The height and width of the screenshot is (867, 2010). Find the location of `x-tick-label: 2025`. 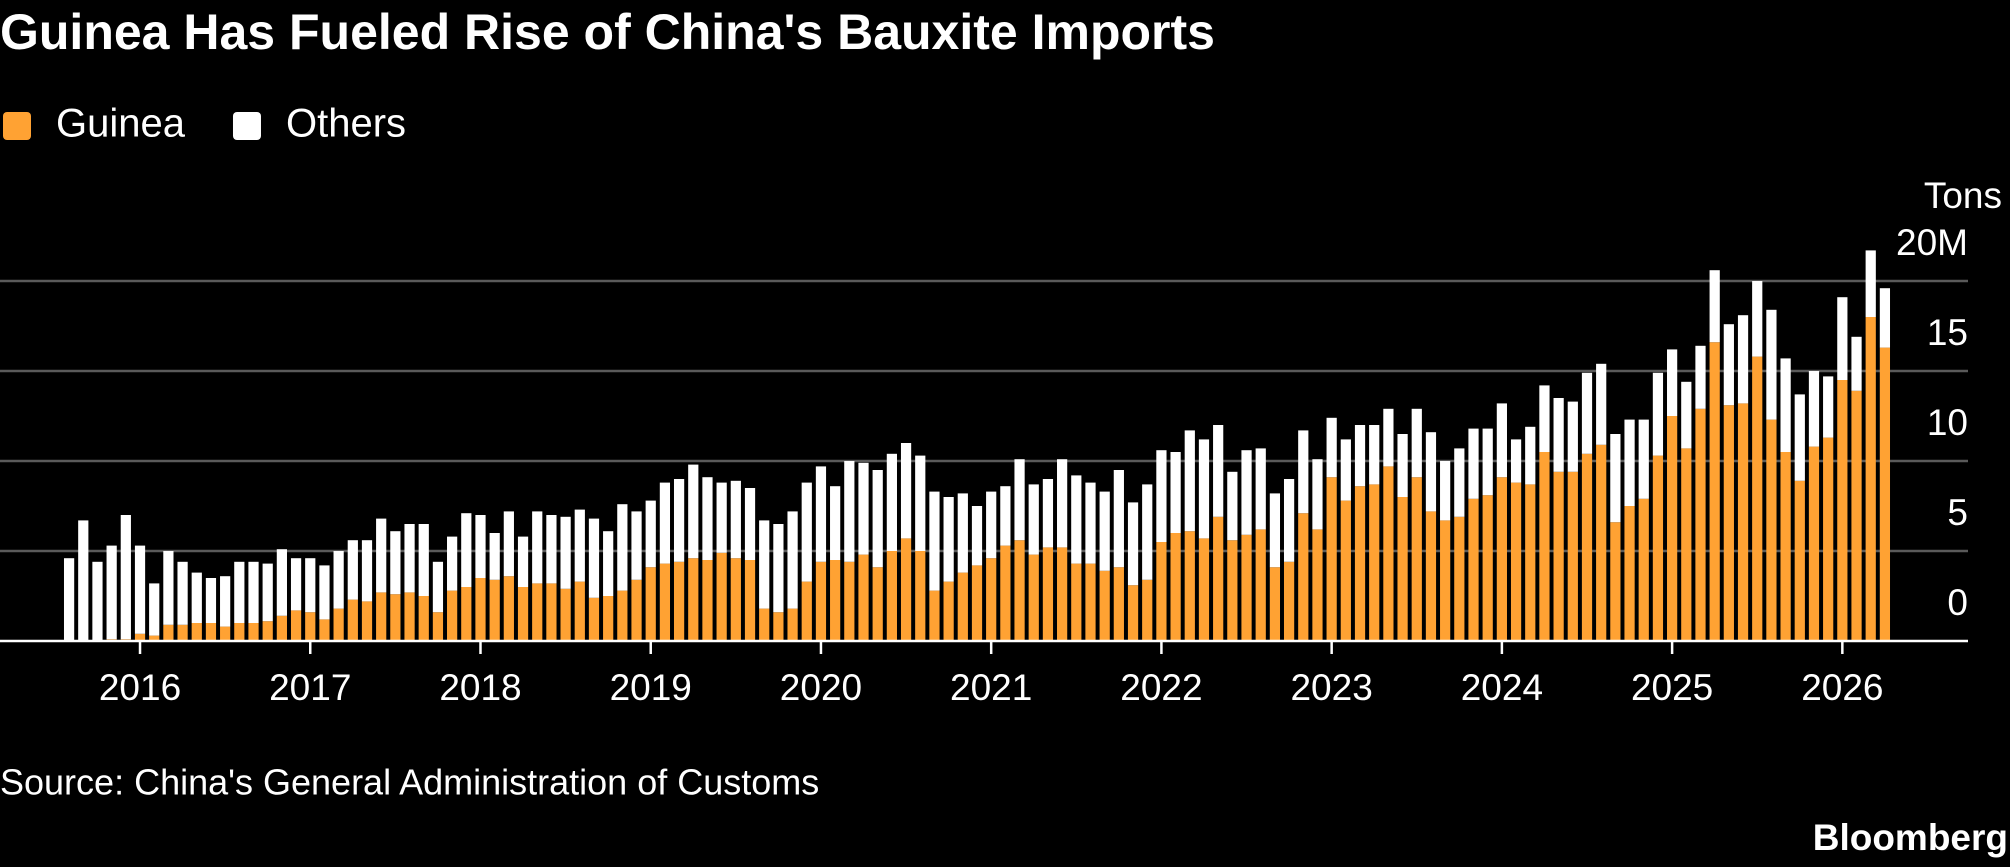

x-tick-label: 2025 is located at coordinates (1672, 687).